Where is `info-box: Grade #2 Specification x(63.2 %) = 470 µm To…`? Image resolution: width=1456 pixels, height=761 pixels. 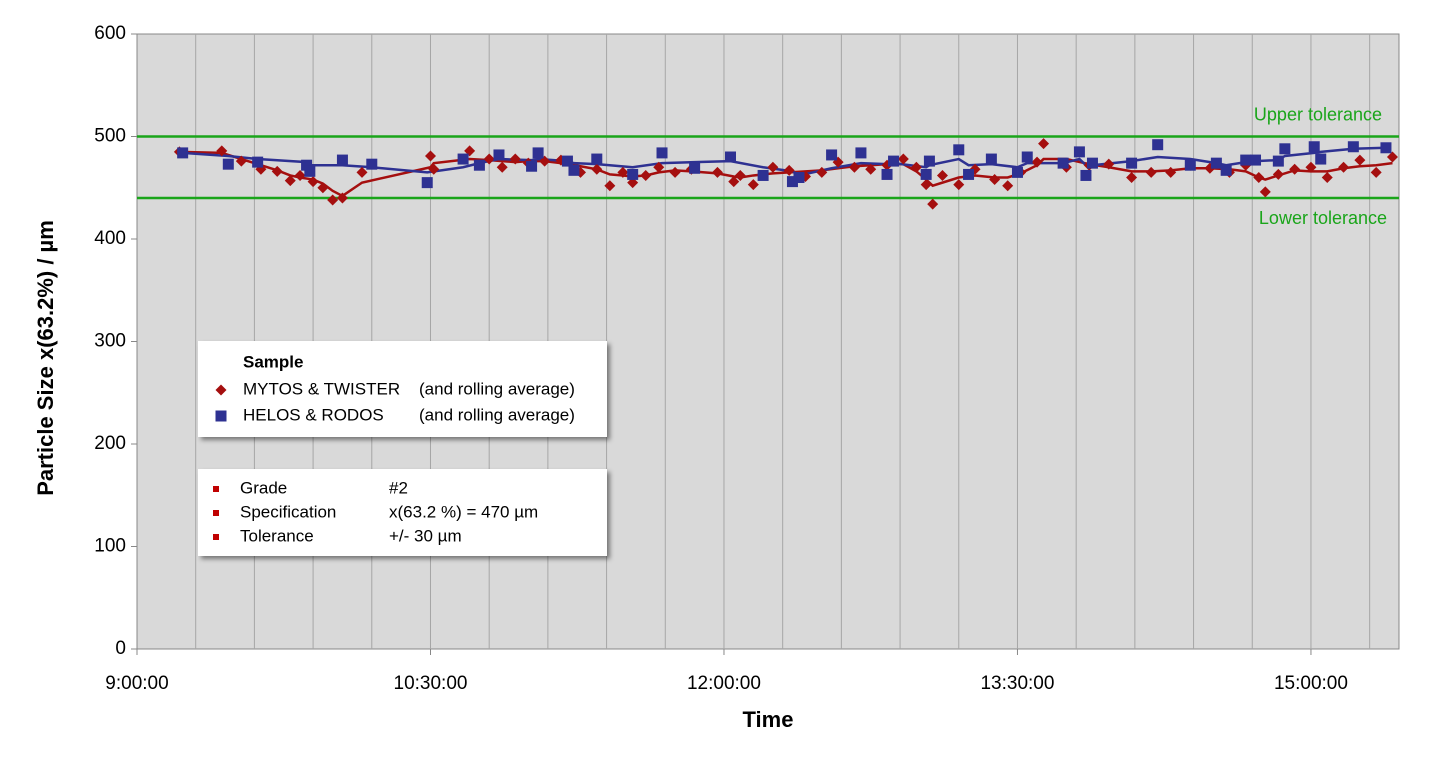 info-box: Grade #2 Specification x(63.2 %) = 470 µm To… is located at coordinates (402, 512).